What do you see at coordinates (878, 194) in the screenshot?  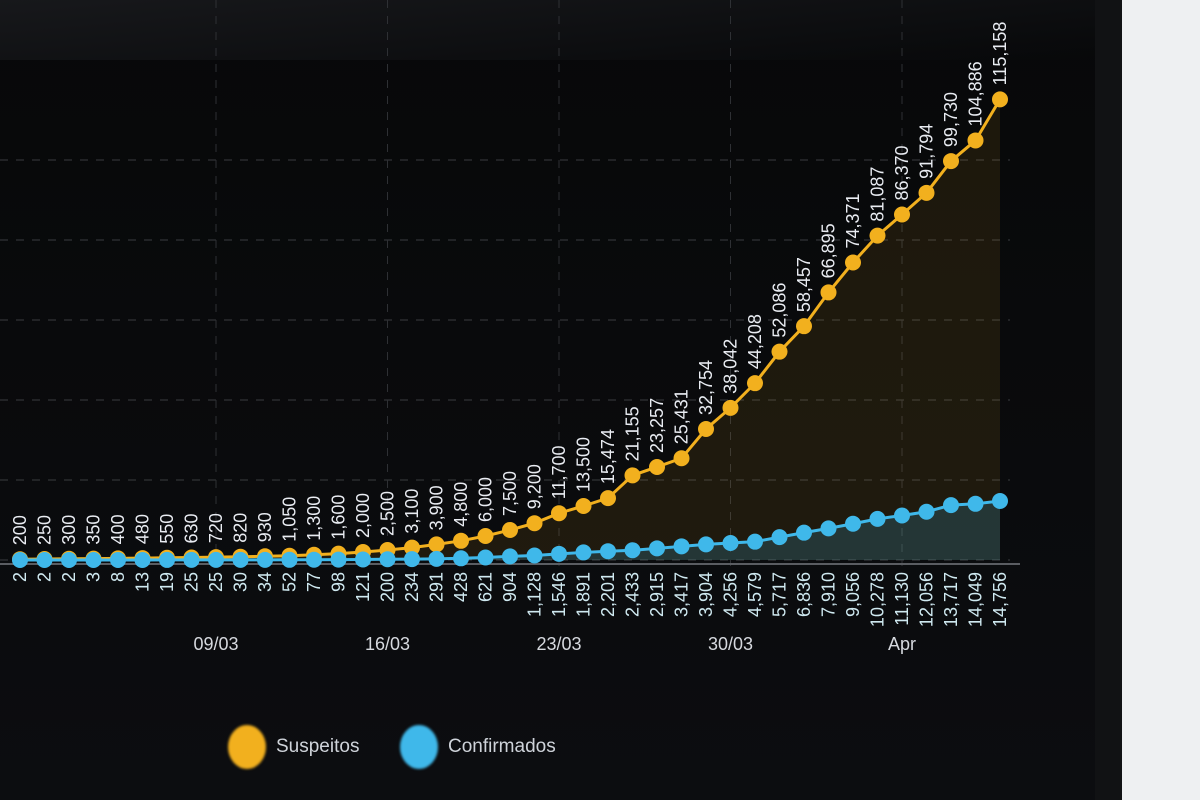 I see `data-label-suspeitos: 81,087` at bounding box center [878, 194].